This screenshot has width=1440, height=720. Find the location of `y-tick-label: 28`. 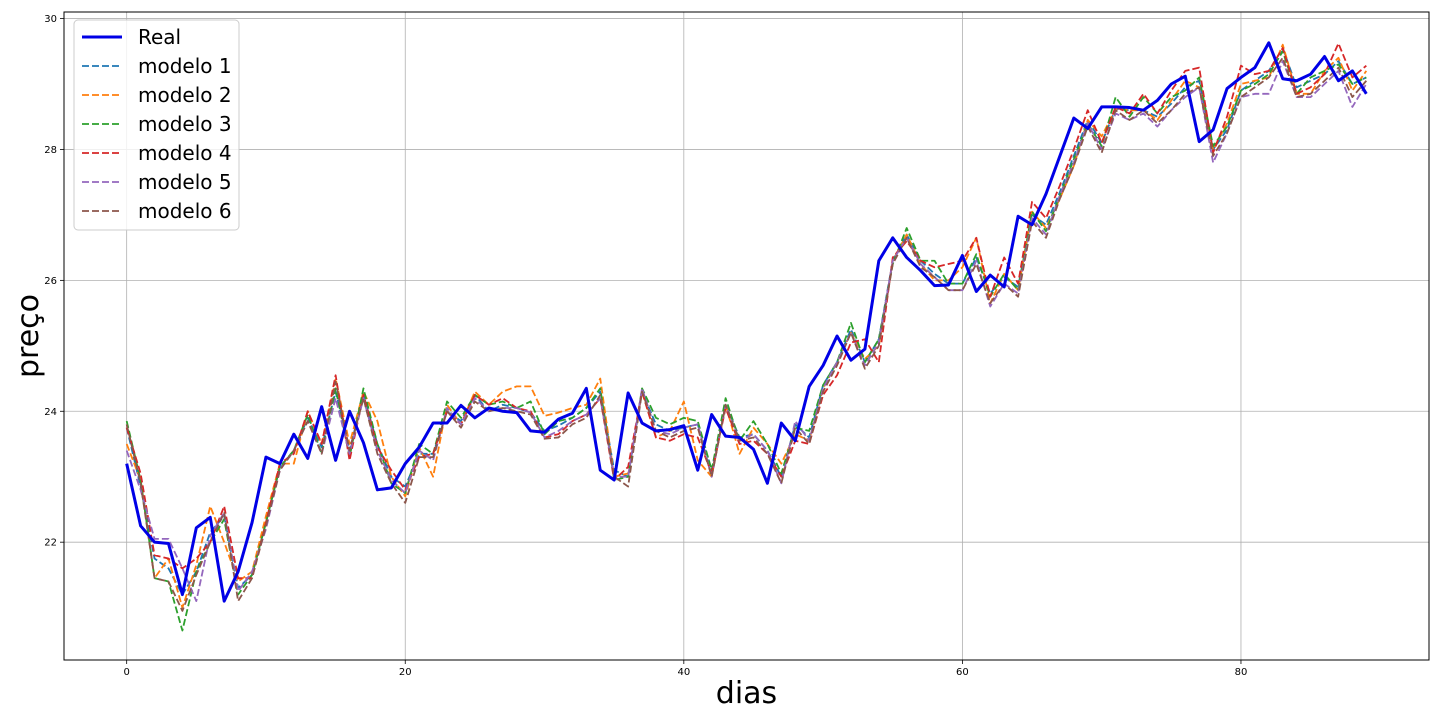

y-tick-label: 28 is located at coordinates (50, 150).